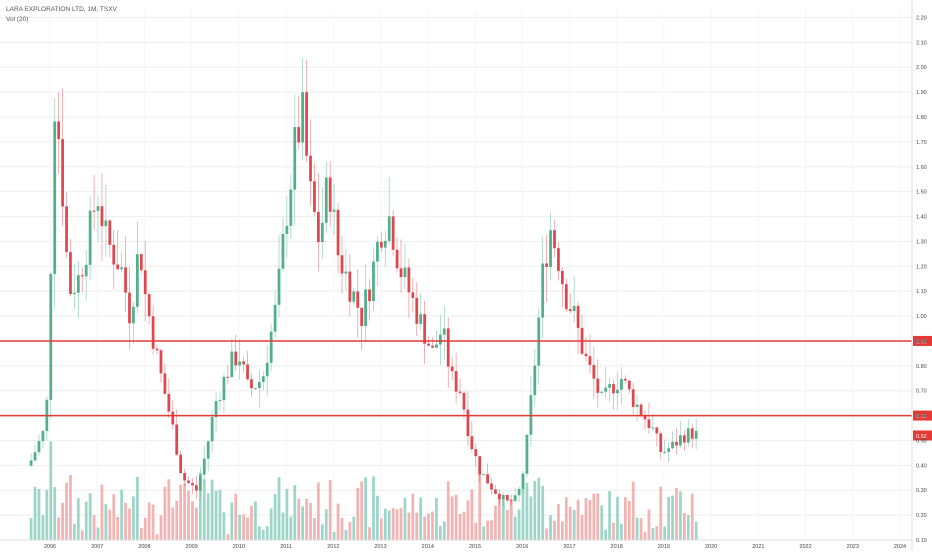 This screenshot has width=932, height=555. Describe the element at coordinates (522, 547) in the screenshot. I see `x-tick-label: 2016` at that location.